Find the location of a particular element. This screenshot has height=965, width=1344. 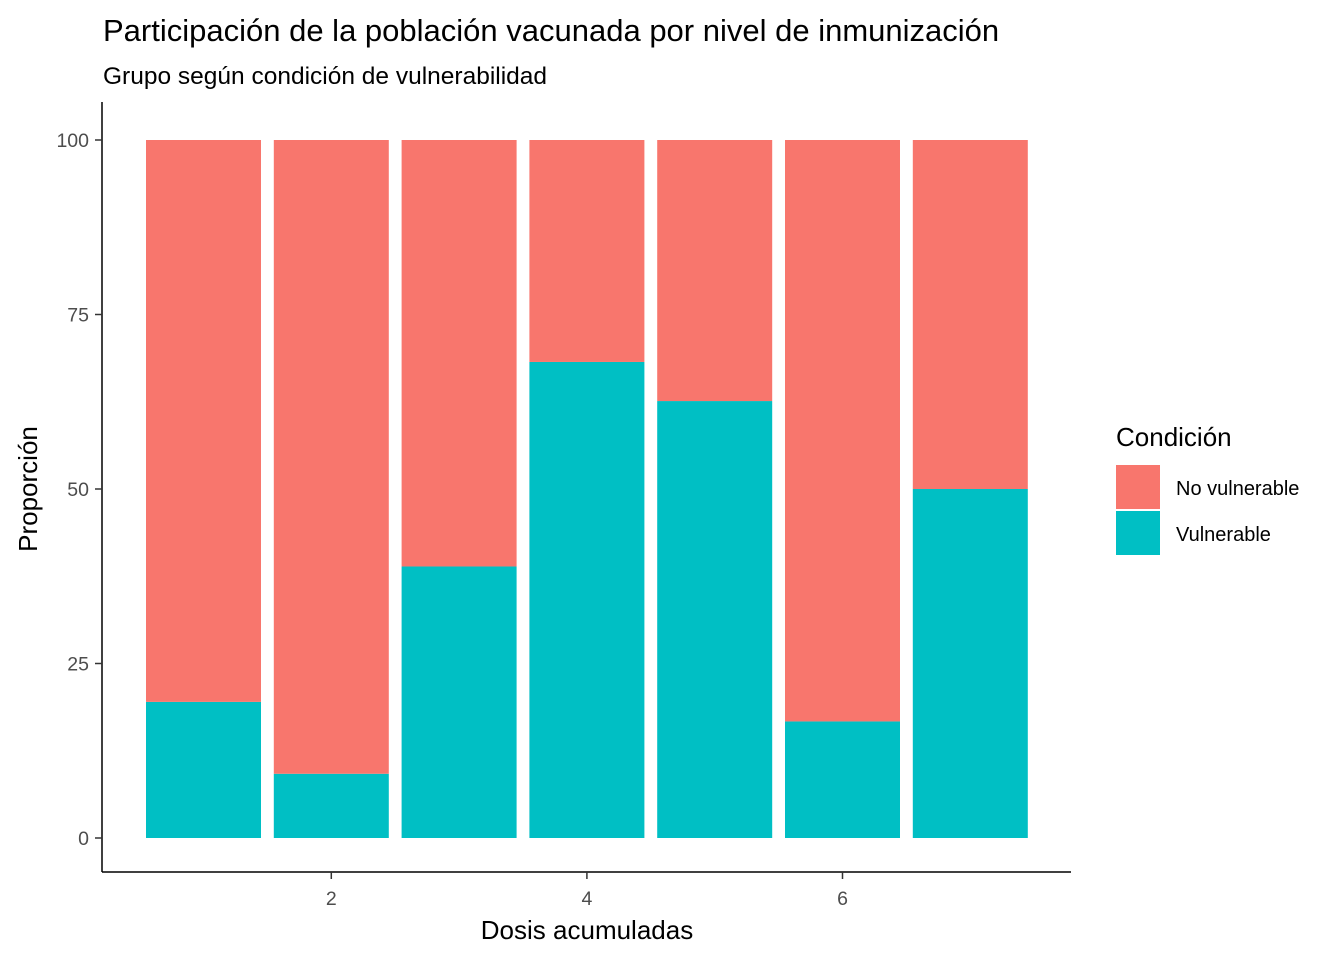

legend-swatch-vulnerable is located at coordinates (1138, 533).